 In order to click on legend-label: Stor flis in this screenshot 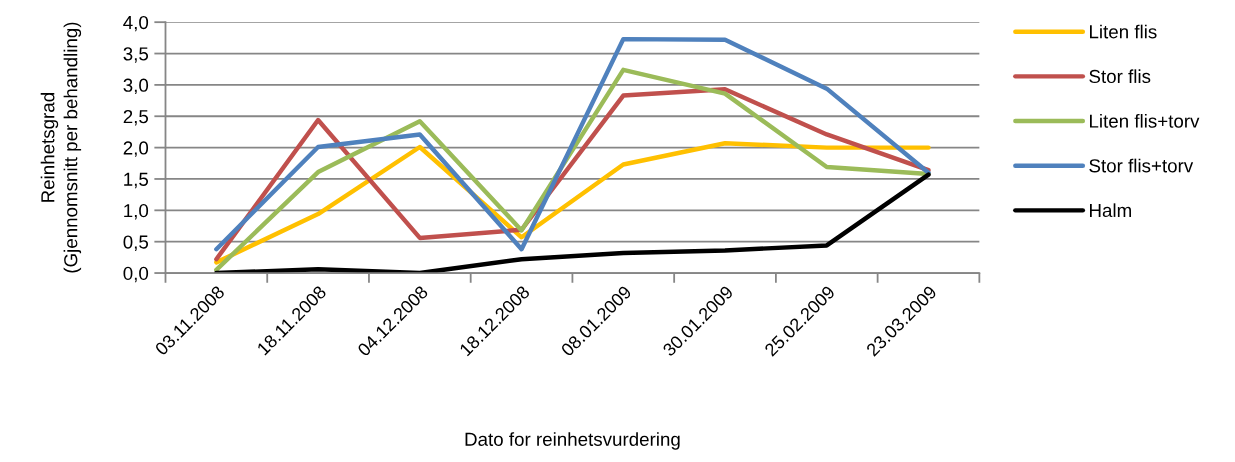, I will do `click(1120, 76)`.